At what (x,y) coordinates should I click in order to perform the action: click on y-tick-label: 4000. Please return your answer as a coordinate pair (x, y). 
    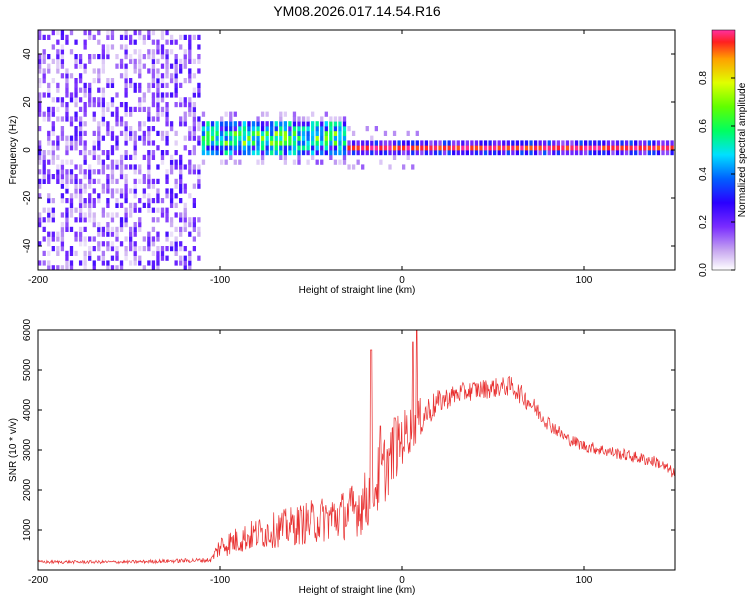
    Looking at the image, I should click on (27, 409).